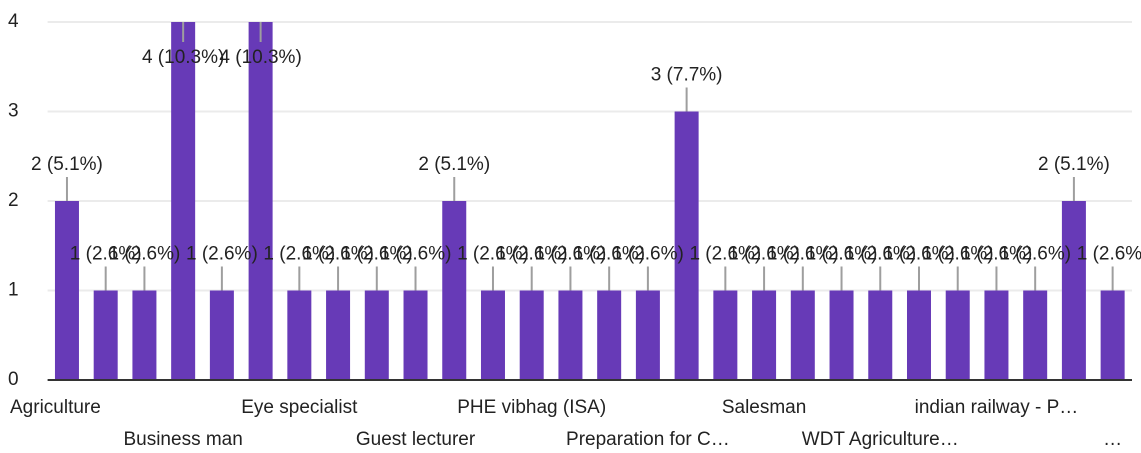 This screenshot has width=1141, height=453. What do you see at coordinates (13, 290) in the screenshot?
I see `y-tick-label: 1` at bounding box center [13, 290].